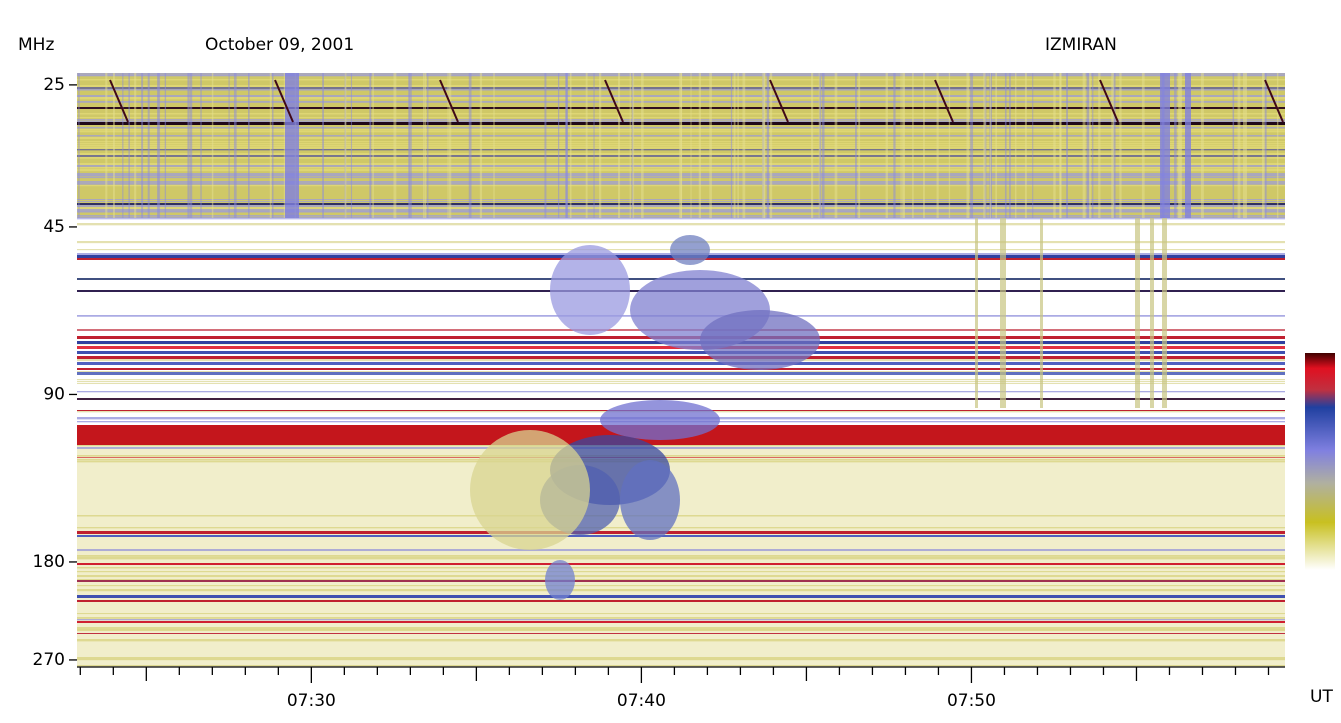 The image size is (1341, 723). Describe the element at coordinates (311, 701) in the screenshot. I see `x-tick-label: 07:30` at that location.